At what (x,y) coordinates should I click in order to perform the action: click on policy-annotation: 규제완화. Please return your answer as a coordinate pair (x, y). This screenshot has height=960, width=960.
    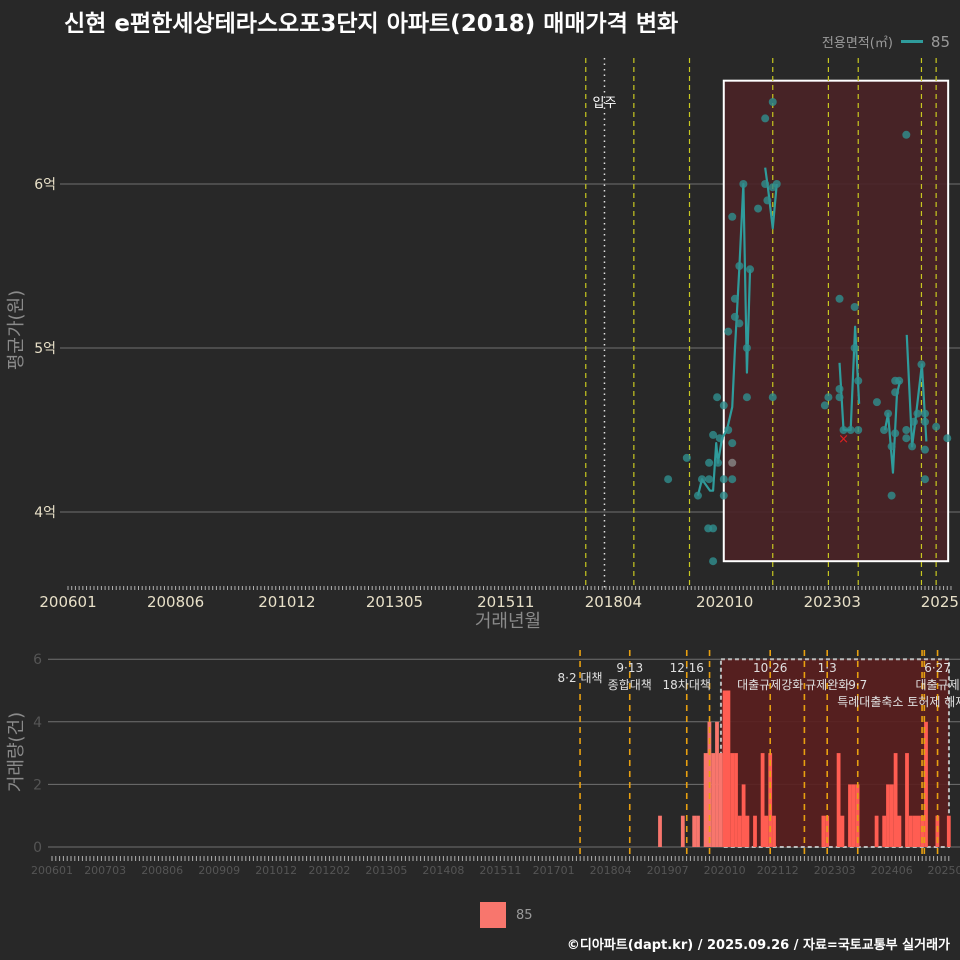
    Looking at the image, I should click on (827, 685).